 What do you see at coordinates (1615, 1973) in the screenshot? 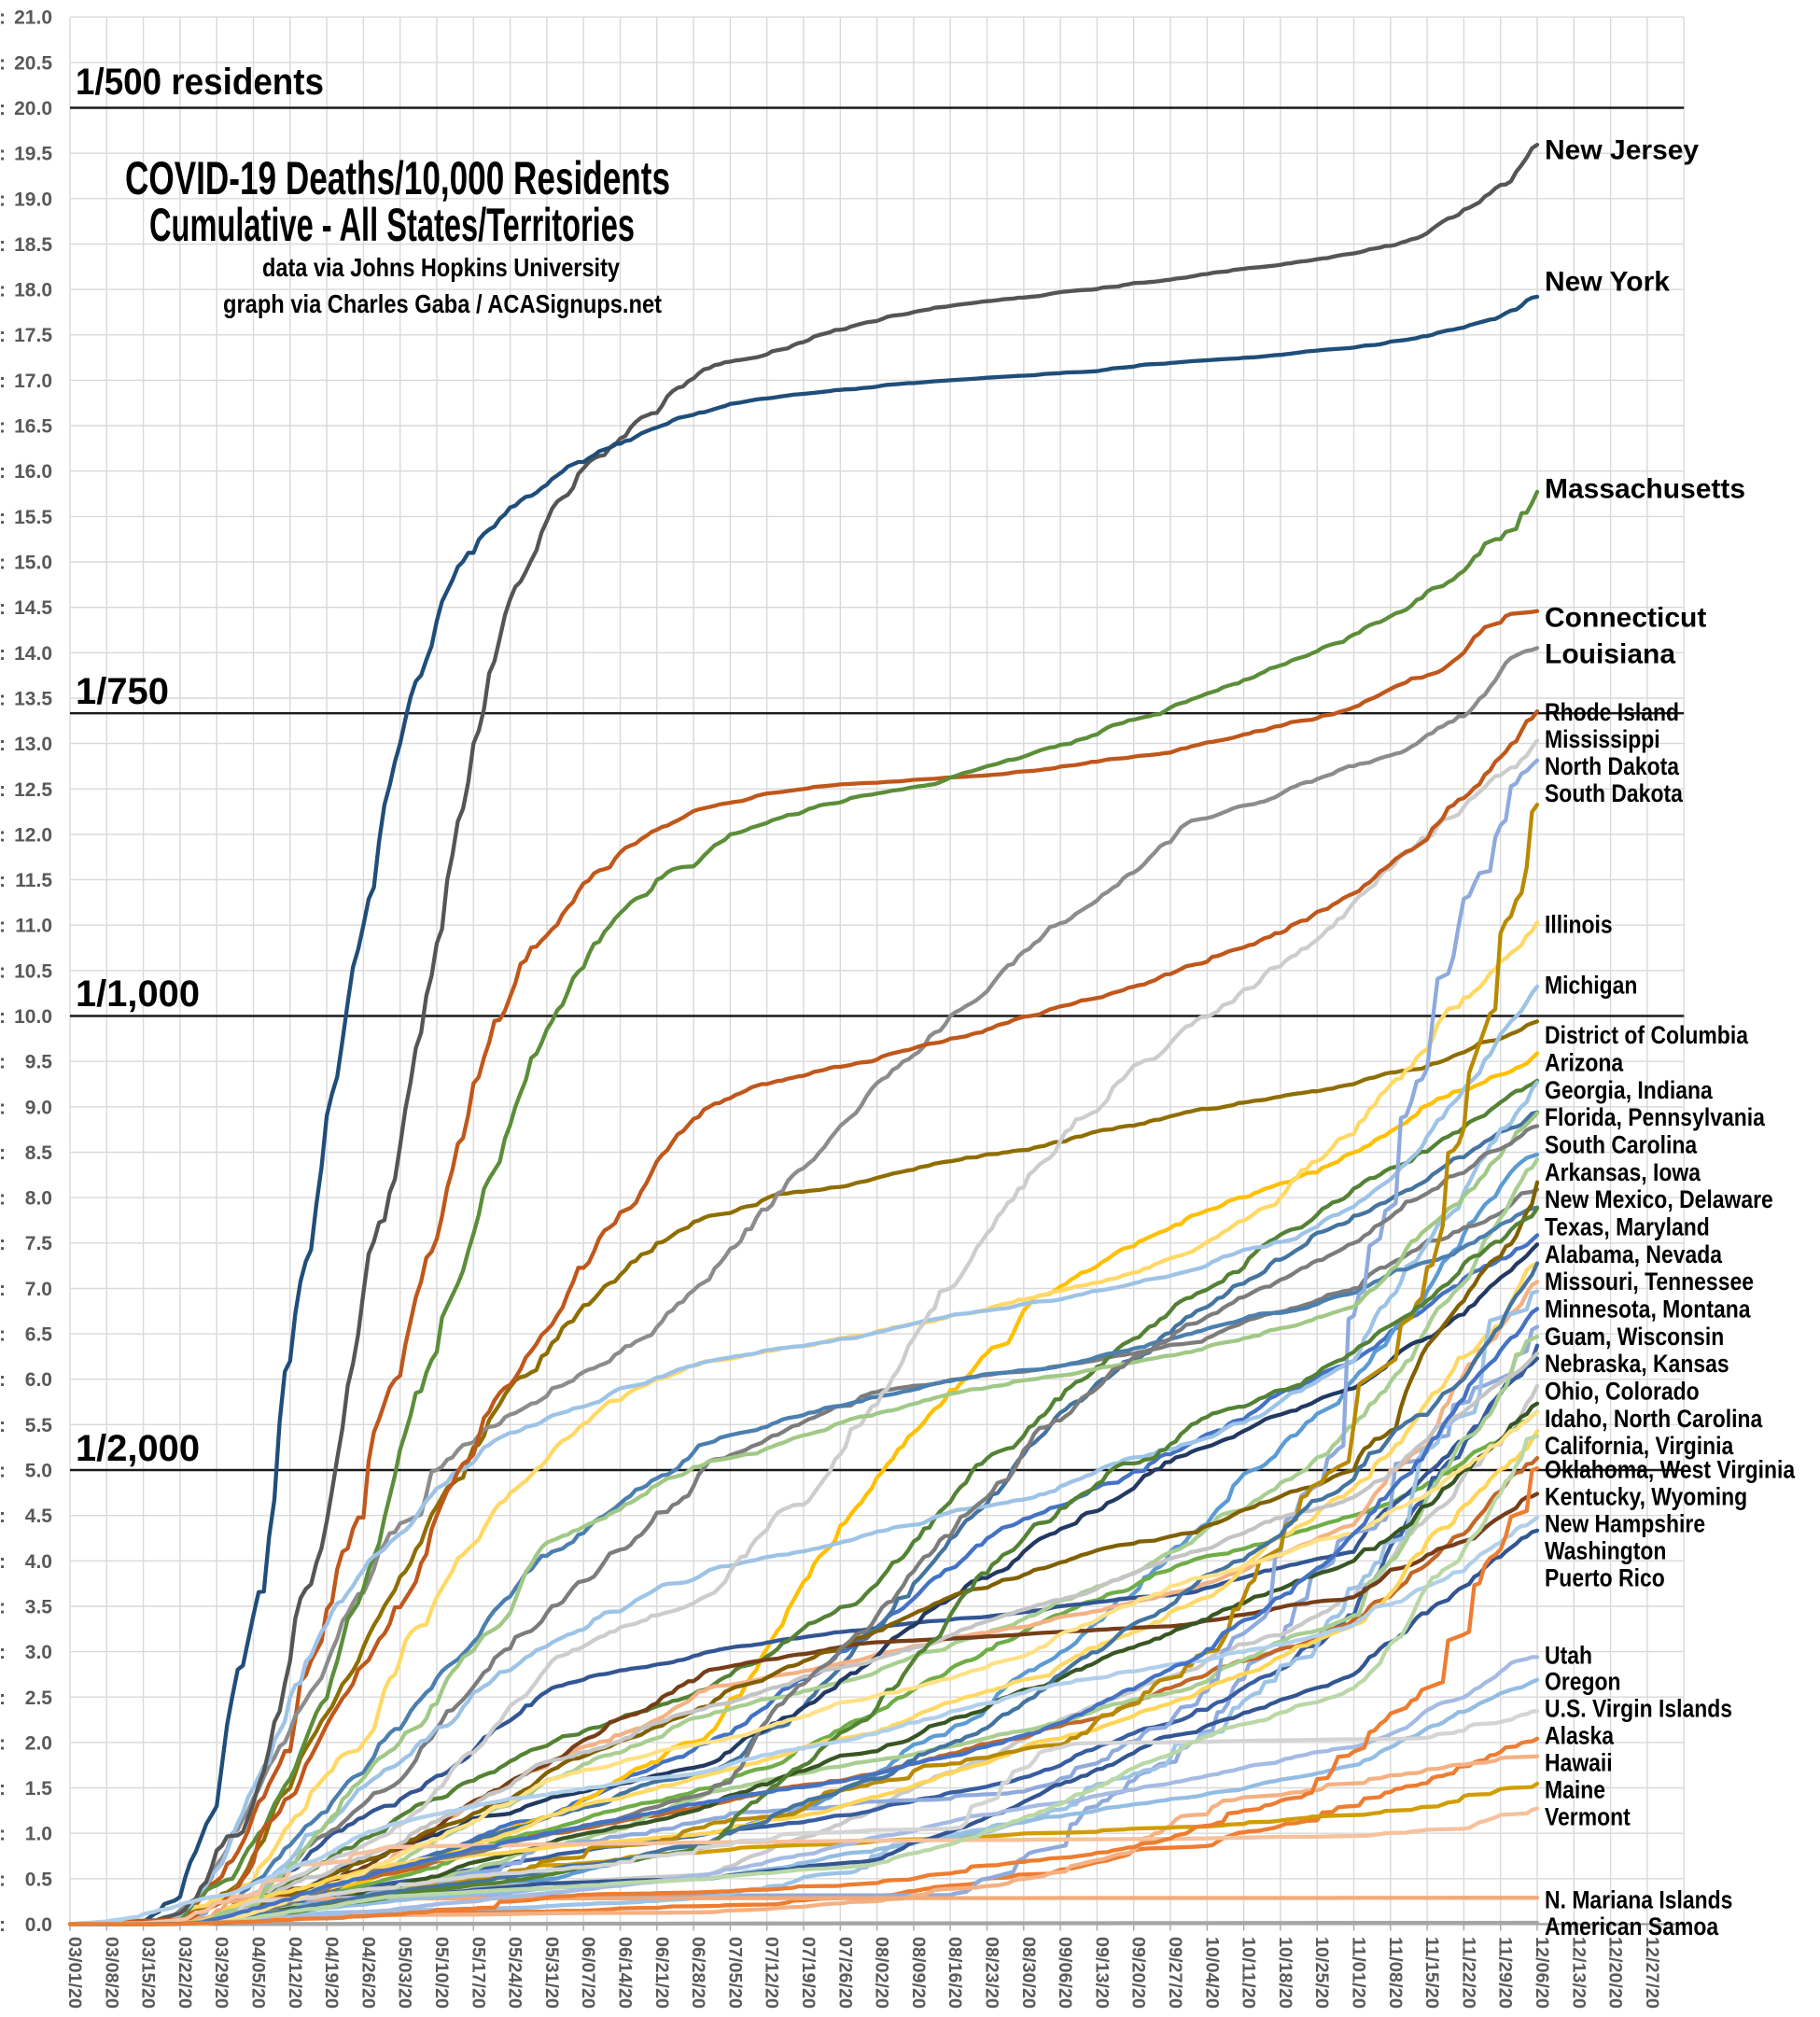
I see `svg-text: 12/20/20` at bounding box center [1615, 1973].